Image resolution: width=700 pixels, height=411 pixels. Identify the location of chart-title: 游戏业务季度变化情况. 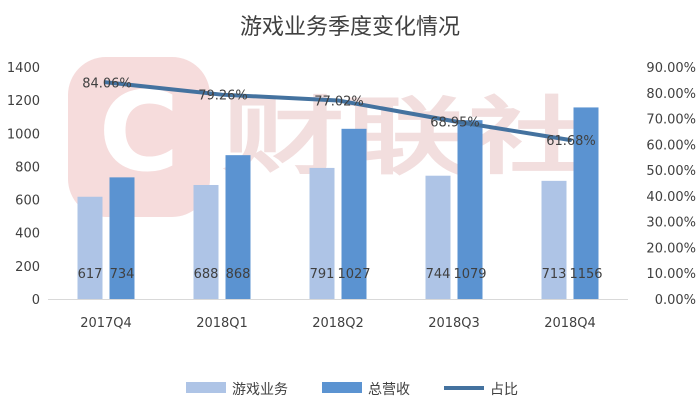
(350, 27).